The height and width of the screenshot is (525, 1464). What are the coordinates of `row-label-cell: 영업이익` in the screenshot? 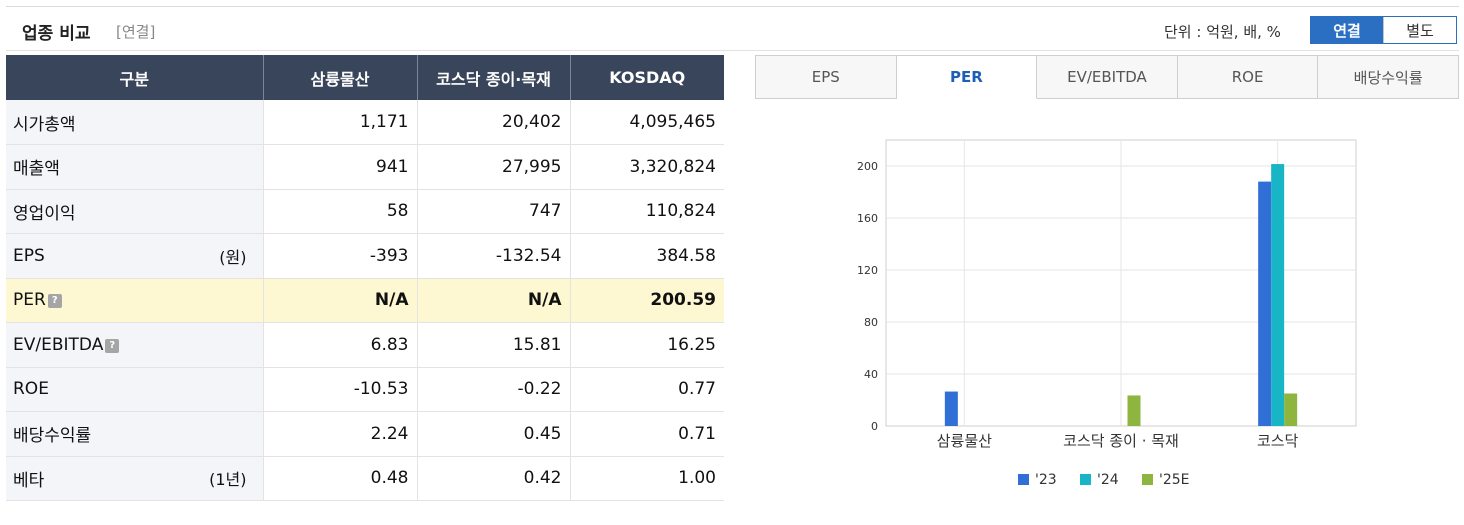 It's located at (134, 211).